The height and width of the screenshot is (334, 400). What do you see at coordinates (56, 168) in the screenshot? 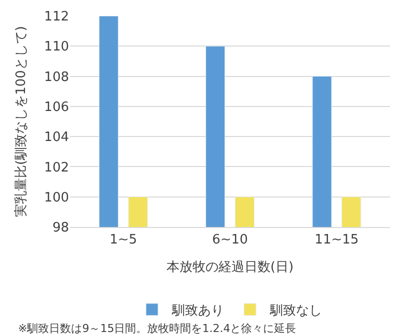
I see `y-tick-label: 102` at bounding box center [56, 168].